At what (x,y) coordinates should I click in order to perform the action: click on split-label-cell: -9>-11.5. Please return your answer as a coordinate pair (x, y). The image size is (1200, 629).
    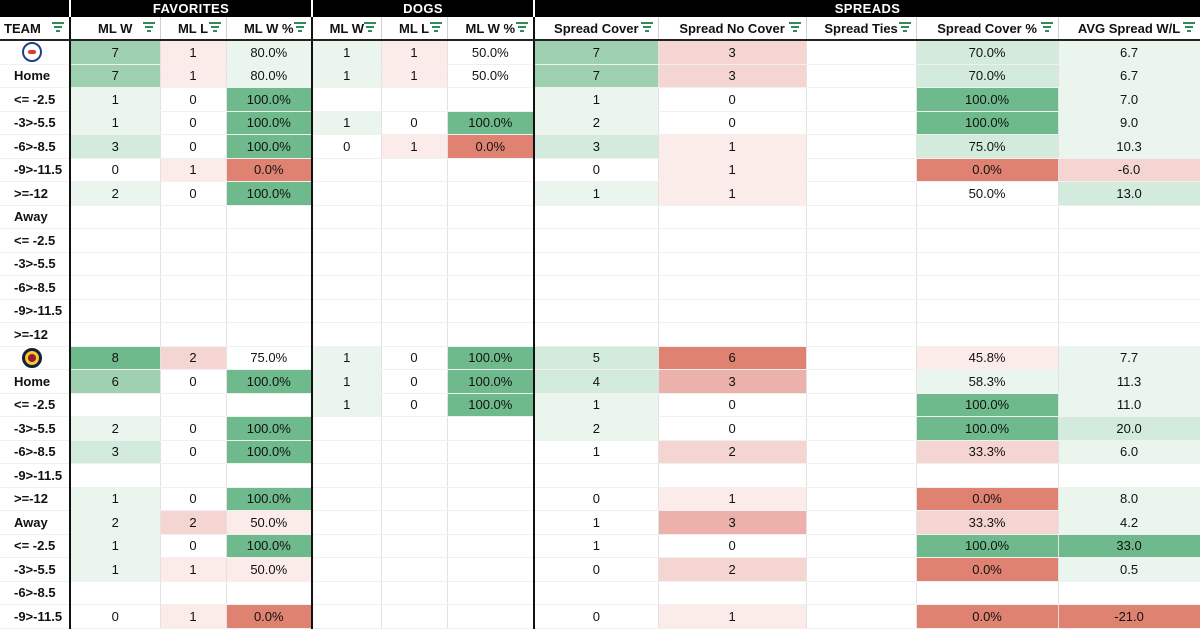
    Looking at the image, I should click on (35, 311).